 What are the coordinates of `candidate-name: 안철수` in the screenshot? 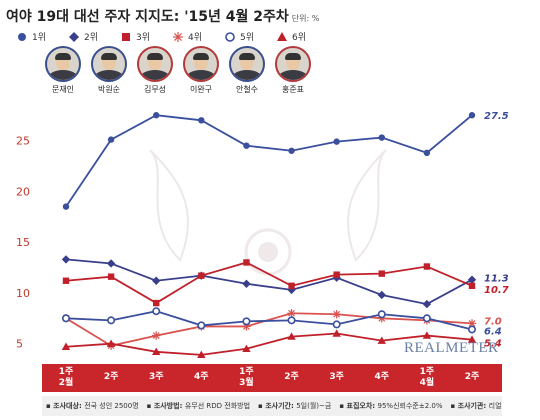 It's located at (247, 89).